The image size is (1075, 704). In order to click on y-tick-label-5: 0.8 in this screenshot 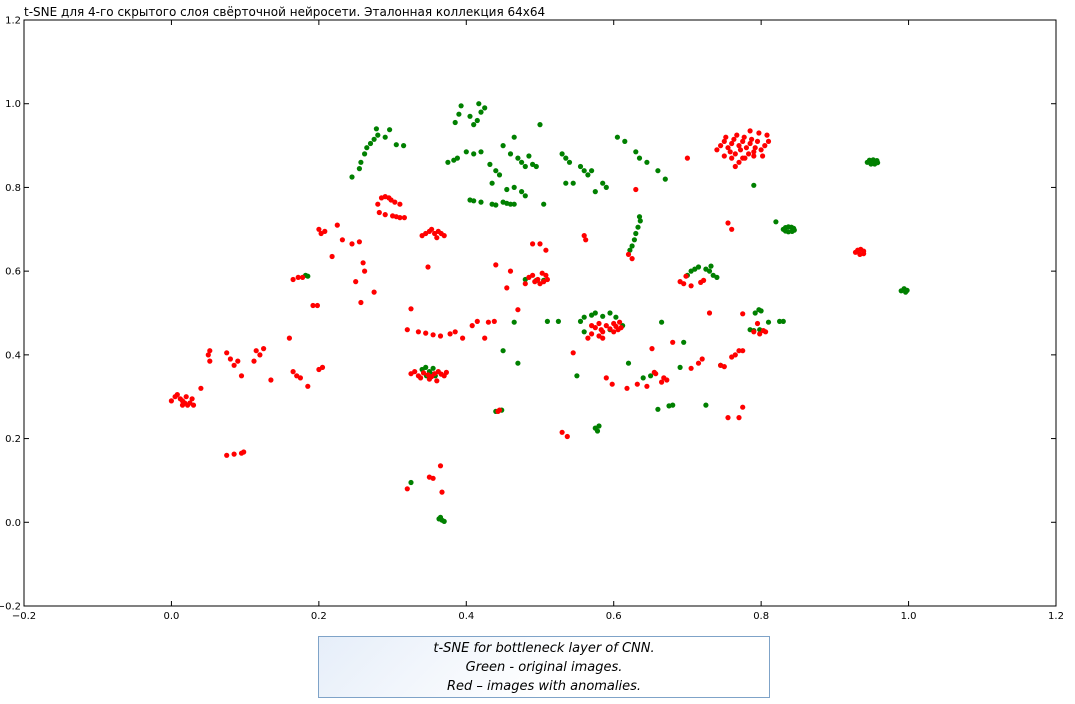, I will do `click(13, 188)`.